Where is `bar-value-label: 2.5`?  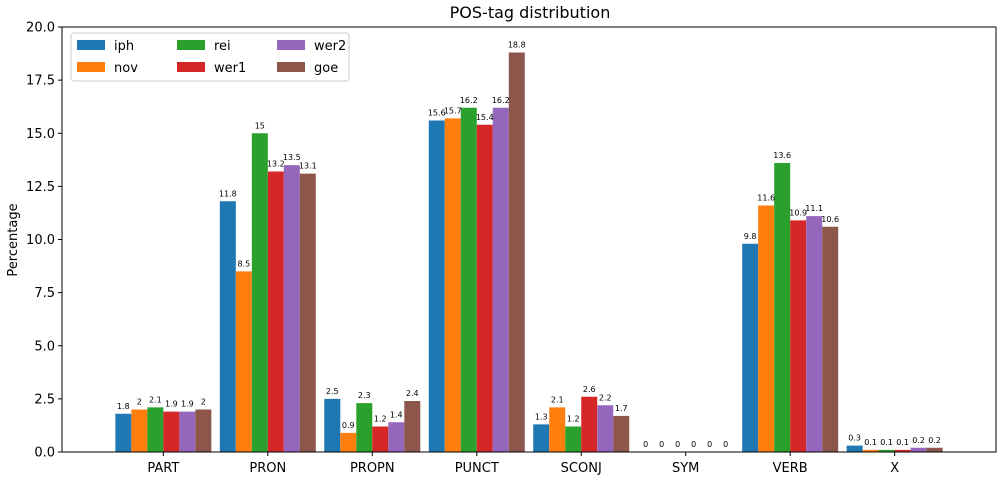 bar-value-label: 2.5 is located at coordinates (332, 391).